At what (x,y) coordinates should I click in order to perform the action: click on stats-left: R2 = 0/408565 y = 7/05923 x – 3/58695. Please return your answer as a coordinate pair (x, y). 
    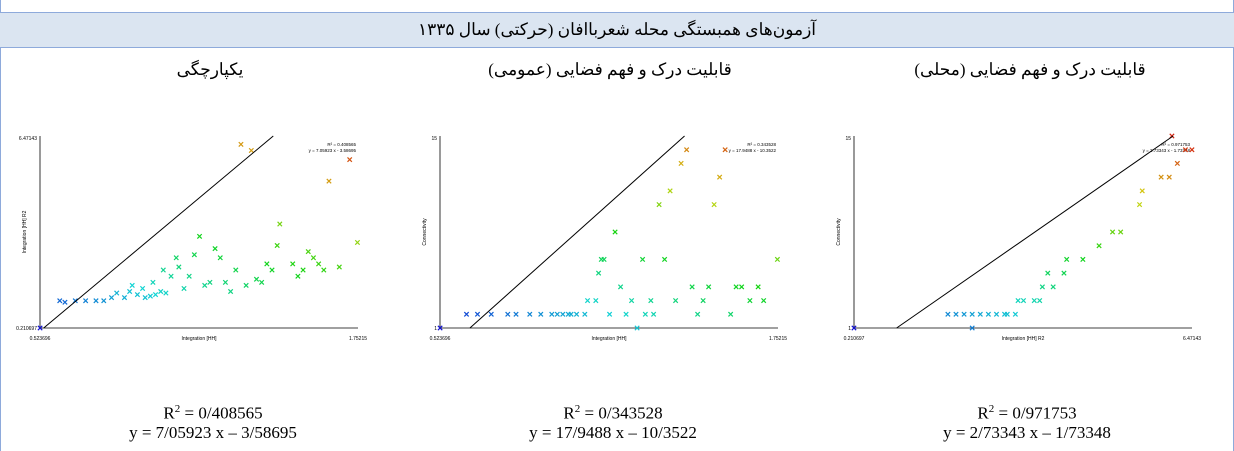
    Looking at the image, I should click on (213, 421).